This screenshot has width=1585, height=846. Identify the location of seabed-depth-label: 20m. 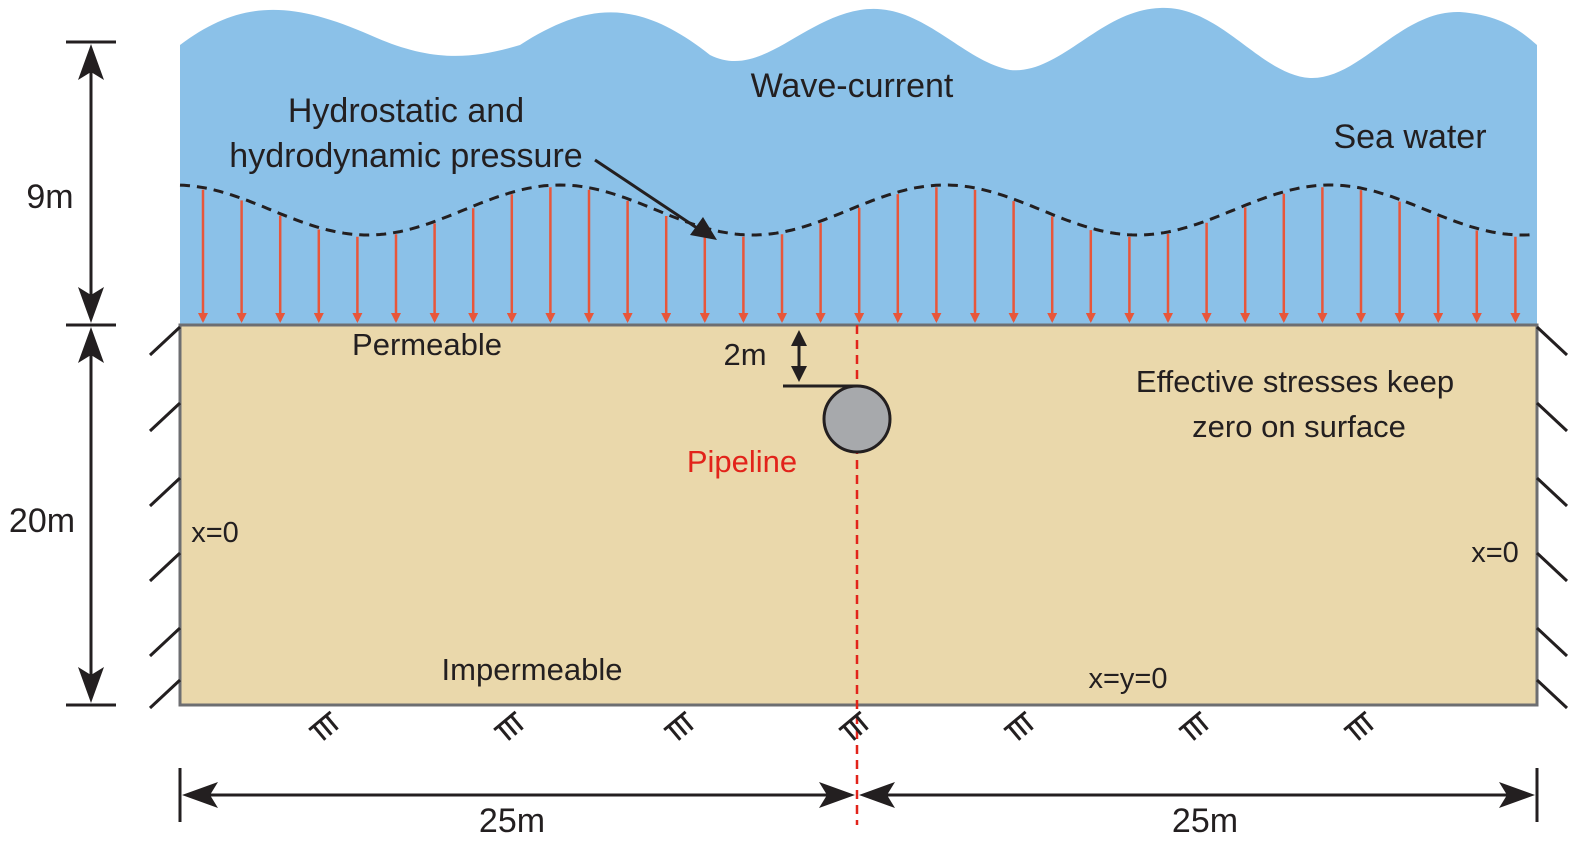
(42, 521).